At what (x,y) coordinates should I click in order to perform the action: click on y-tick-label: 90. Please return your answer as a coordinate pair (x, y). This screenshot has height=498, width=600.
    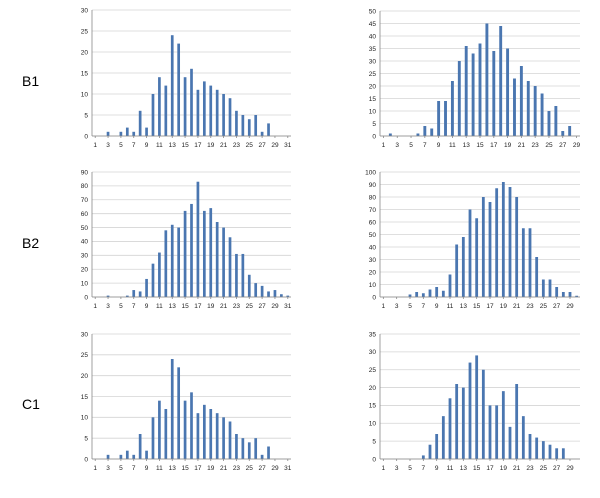
    Looking at the image, I should click on (373, 185).